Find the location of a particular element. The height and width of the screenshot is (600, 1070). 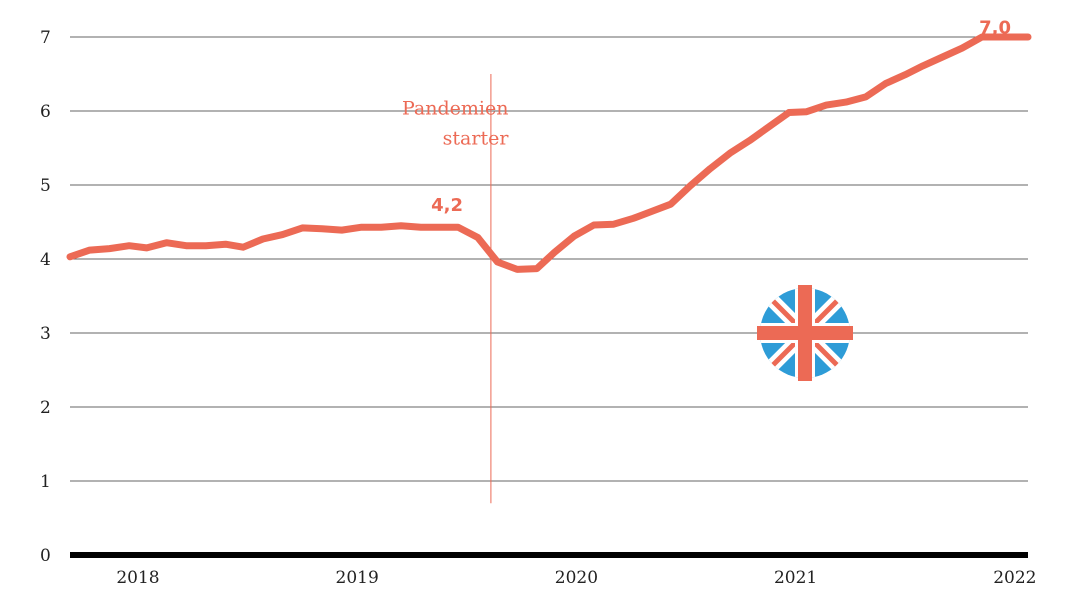

x-tick-label: 2020 is located at coordinates (576, 578).